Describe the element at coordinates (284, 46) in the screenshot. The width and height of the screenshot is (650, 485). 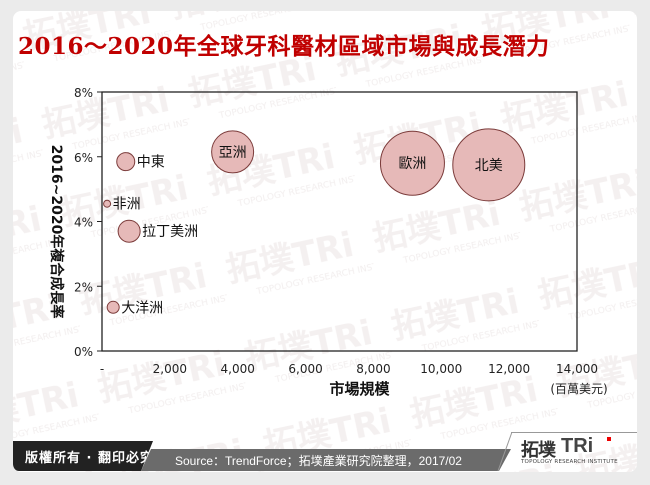
I see `chart-title: 2016～2020年全球牙科醫材區域市場與成長潛力` at that location.